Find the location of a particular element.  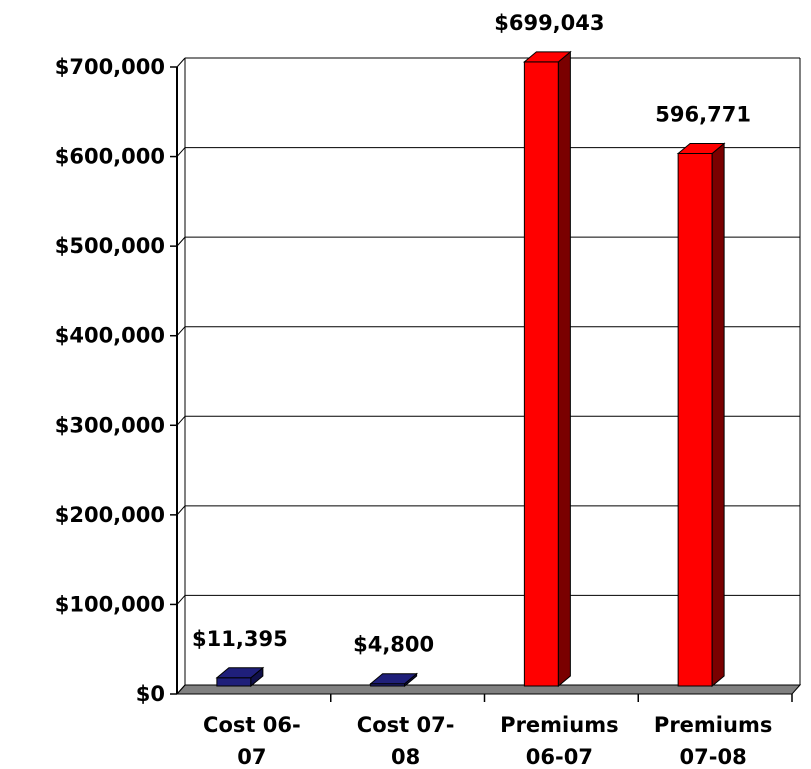

category-label: 08 is located at coordinates (405, 757).